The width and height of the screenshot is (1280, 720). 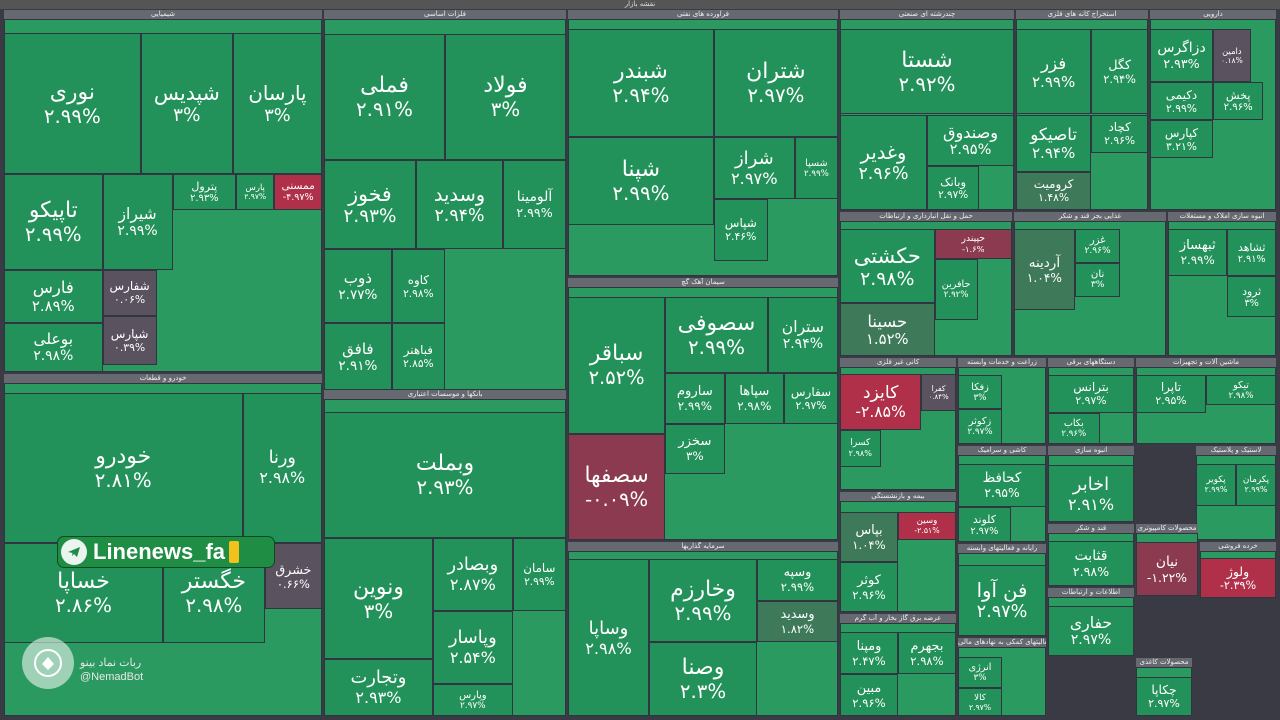 I want to click on treemap-tile: فافق ۲.۹۱%, so click(x=358, y=356).